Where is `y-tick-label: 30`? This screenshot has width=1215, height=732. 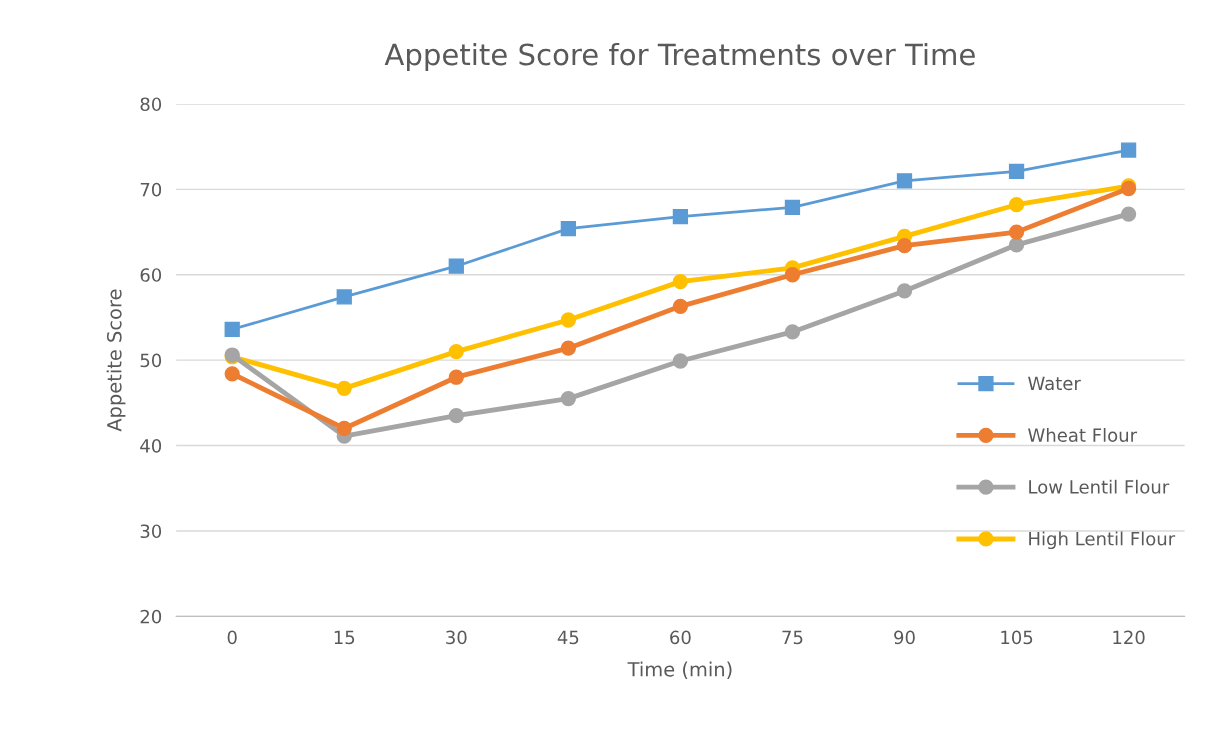 y-tick-label: 30 is located at coordinates (151, 531).